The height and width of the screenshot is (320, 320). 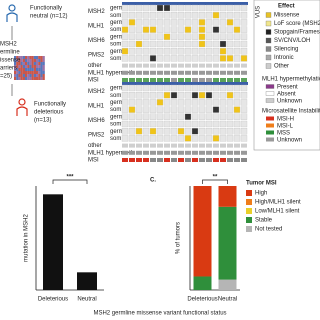 I want to click on oncoprint-header, so click(x=185, y=83).